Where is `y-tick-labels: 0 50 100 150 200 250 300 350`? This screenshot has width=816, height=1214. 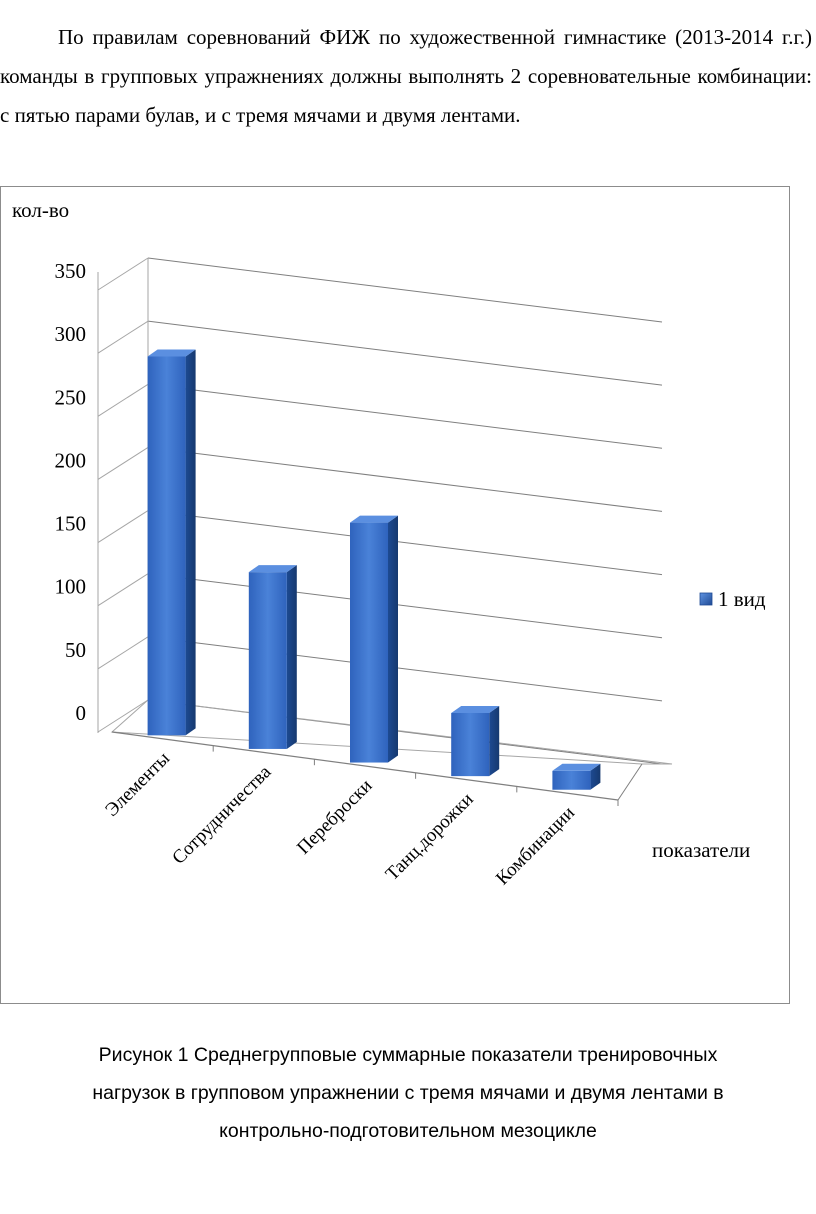 y-tick-labels: 0 50 100 150 200 250 300 350 is located at coordinates (71, 492).